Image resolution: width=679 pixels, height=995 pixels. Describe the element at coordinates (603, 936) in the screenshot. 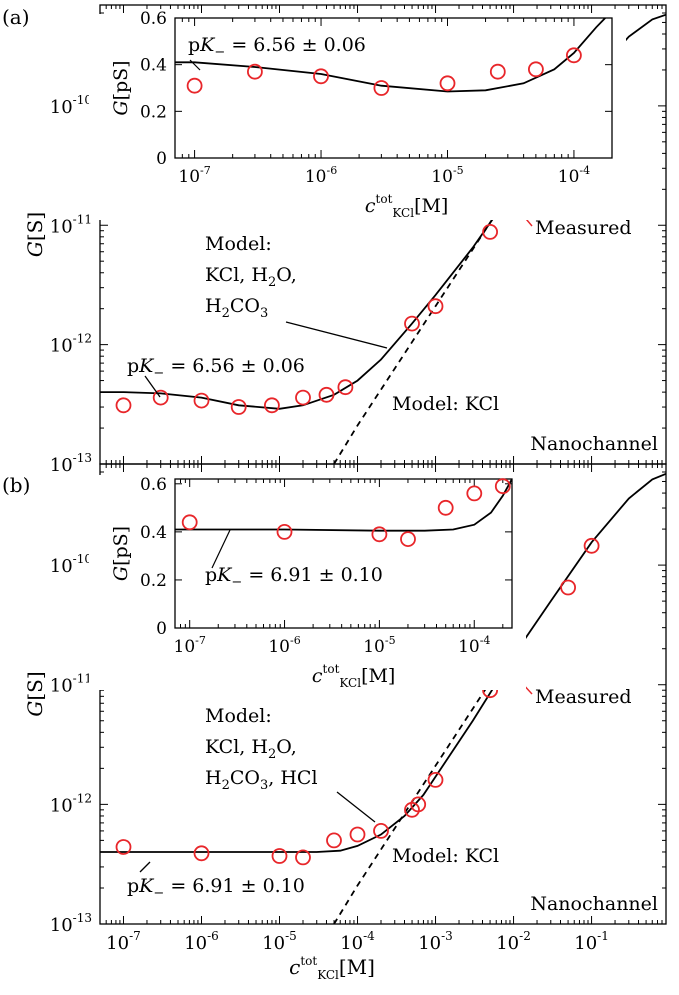

I see `x-tick-label-part: -1` at that location.